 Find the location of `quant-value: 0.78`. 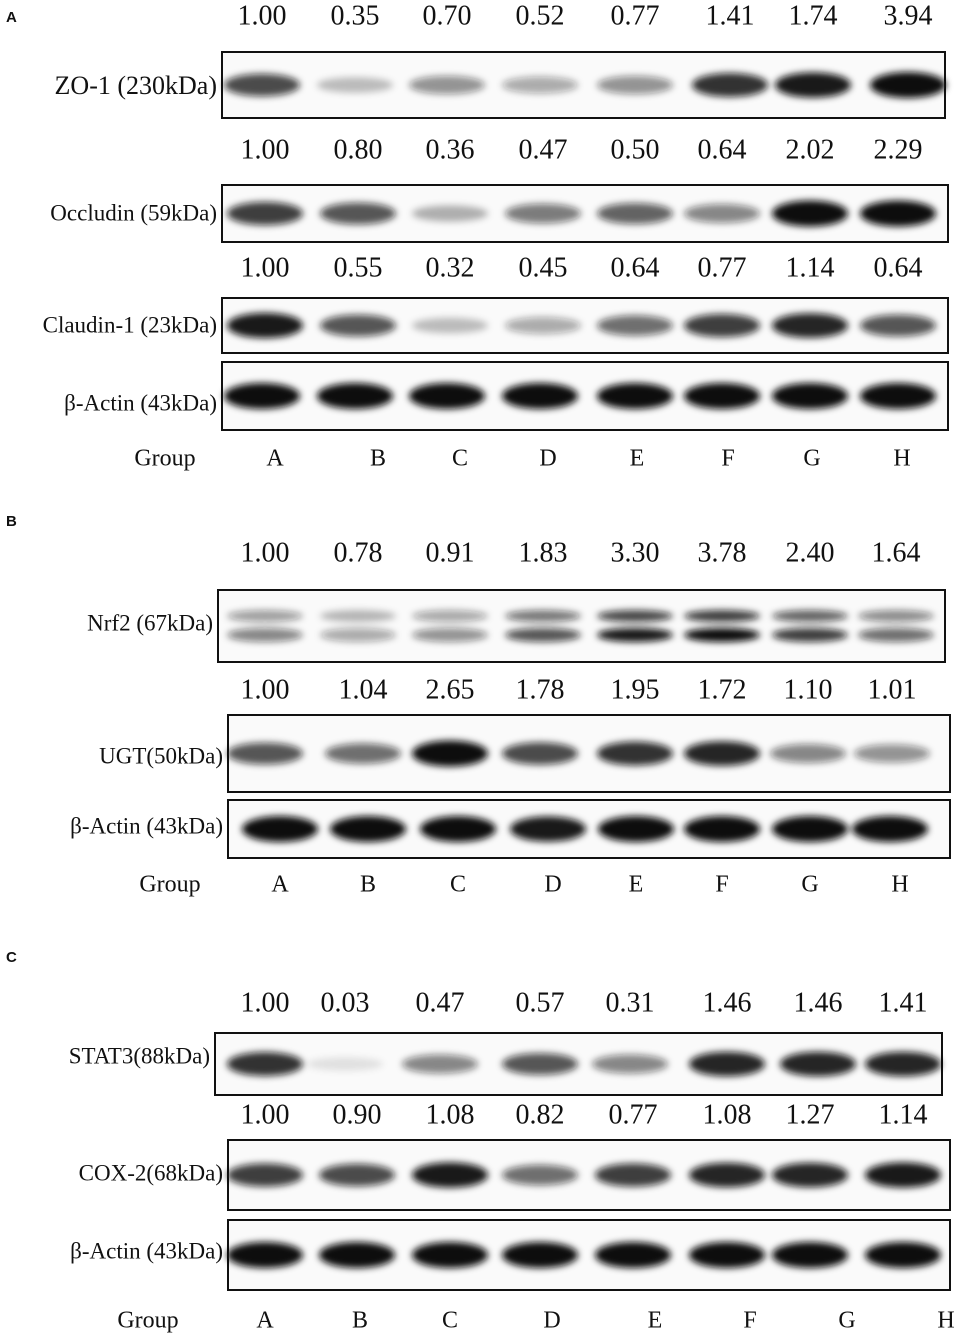

quant-value: 0.78 is located at coordinates (358, 552).